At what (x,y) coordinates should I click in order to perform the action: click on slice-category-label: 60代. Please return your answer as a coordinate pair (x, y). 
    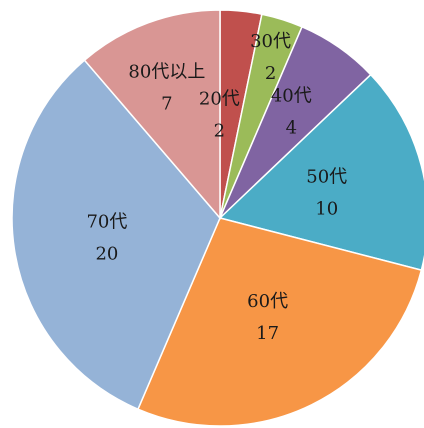
    Looking at the image, I should click on (267, 301).